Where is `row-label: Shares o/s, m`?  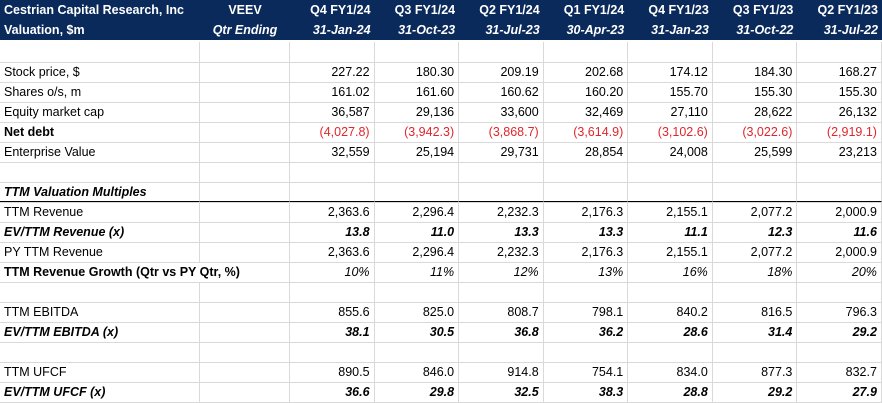
row-label: Shares o/s, m is located at coordinates (100, 92).